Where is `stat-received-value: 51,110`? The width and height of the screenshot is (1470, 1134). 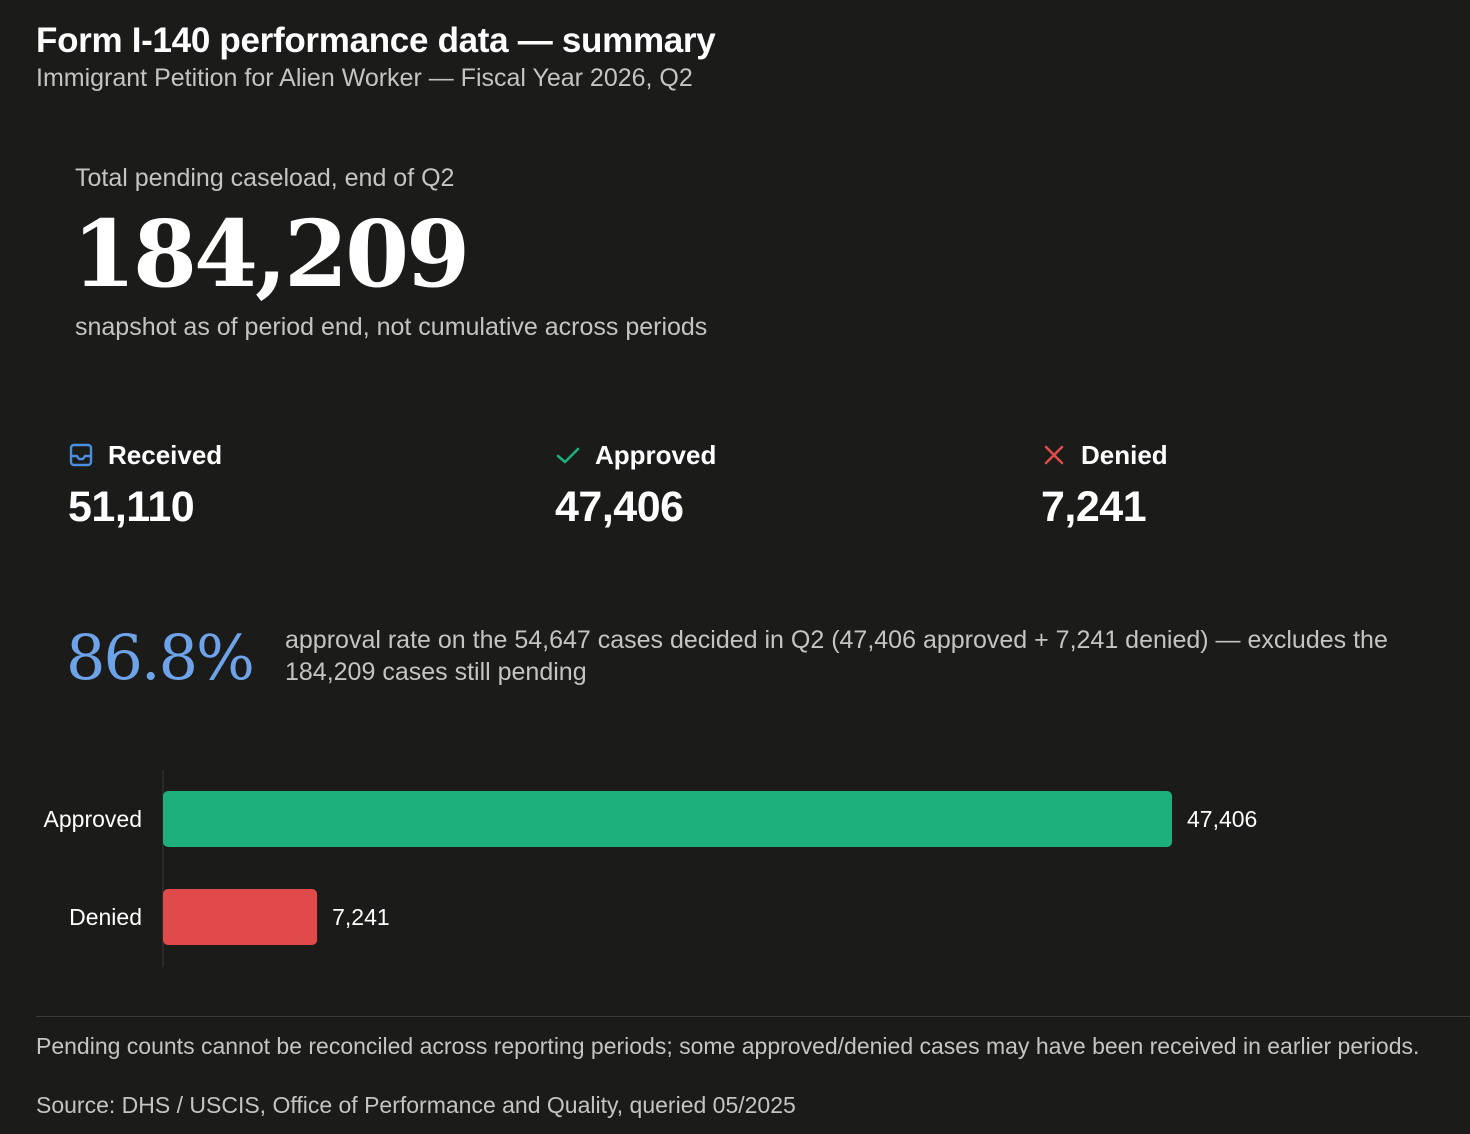 stat-received-value: 51,110 is located at coordinates (131, 507).